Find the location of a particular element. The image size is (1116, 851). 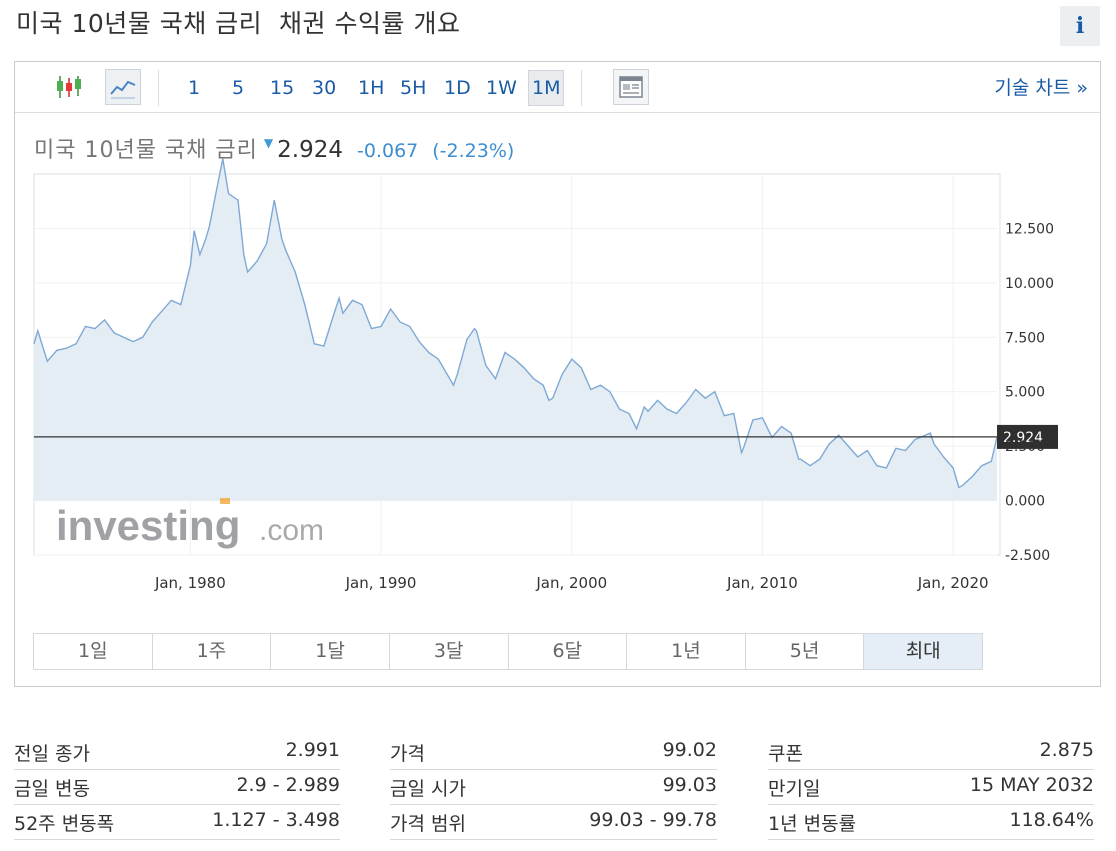

stat-row: 쿠폰 2.875 is located at coordinates (931, 752).